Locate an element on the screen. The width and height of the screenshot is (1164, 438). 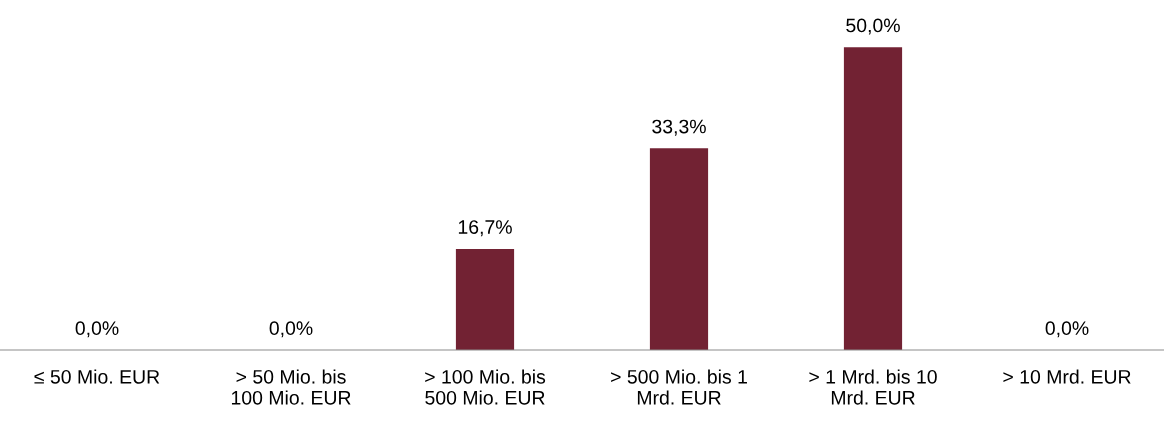
x-tick-label: > 500 Mio. bis 1 Mrd. EUR is located at coordinates (679, 387).